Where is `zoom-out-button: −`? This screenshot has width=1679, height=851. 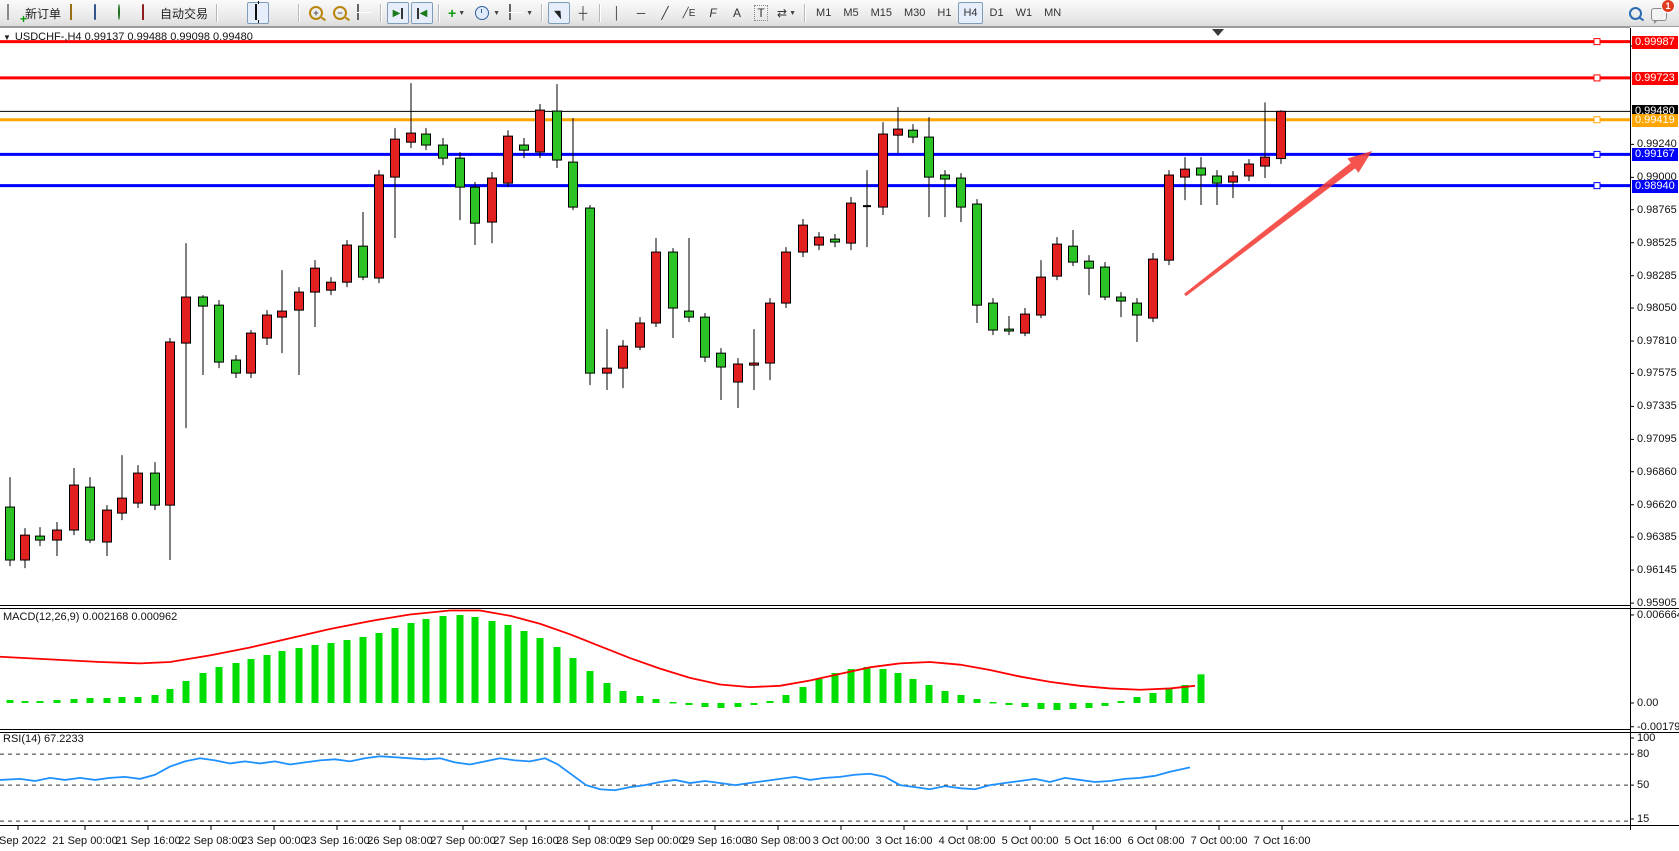 zoom-out-button: − is located at coordinates (340, 13).